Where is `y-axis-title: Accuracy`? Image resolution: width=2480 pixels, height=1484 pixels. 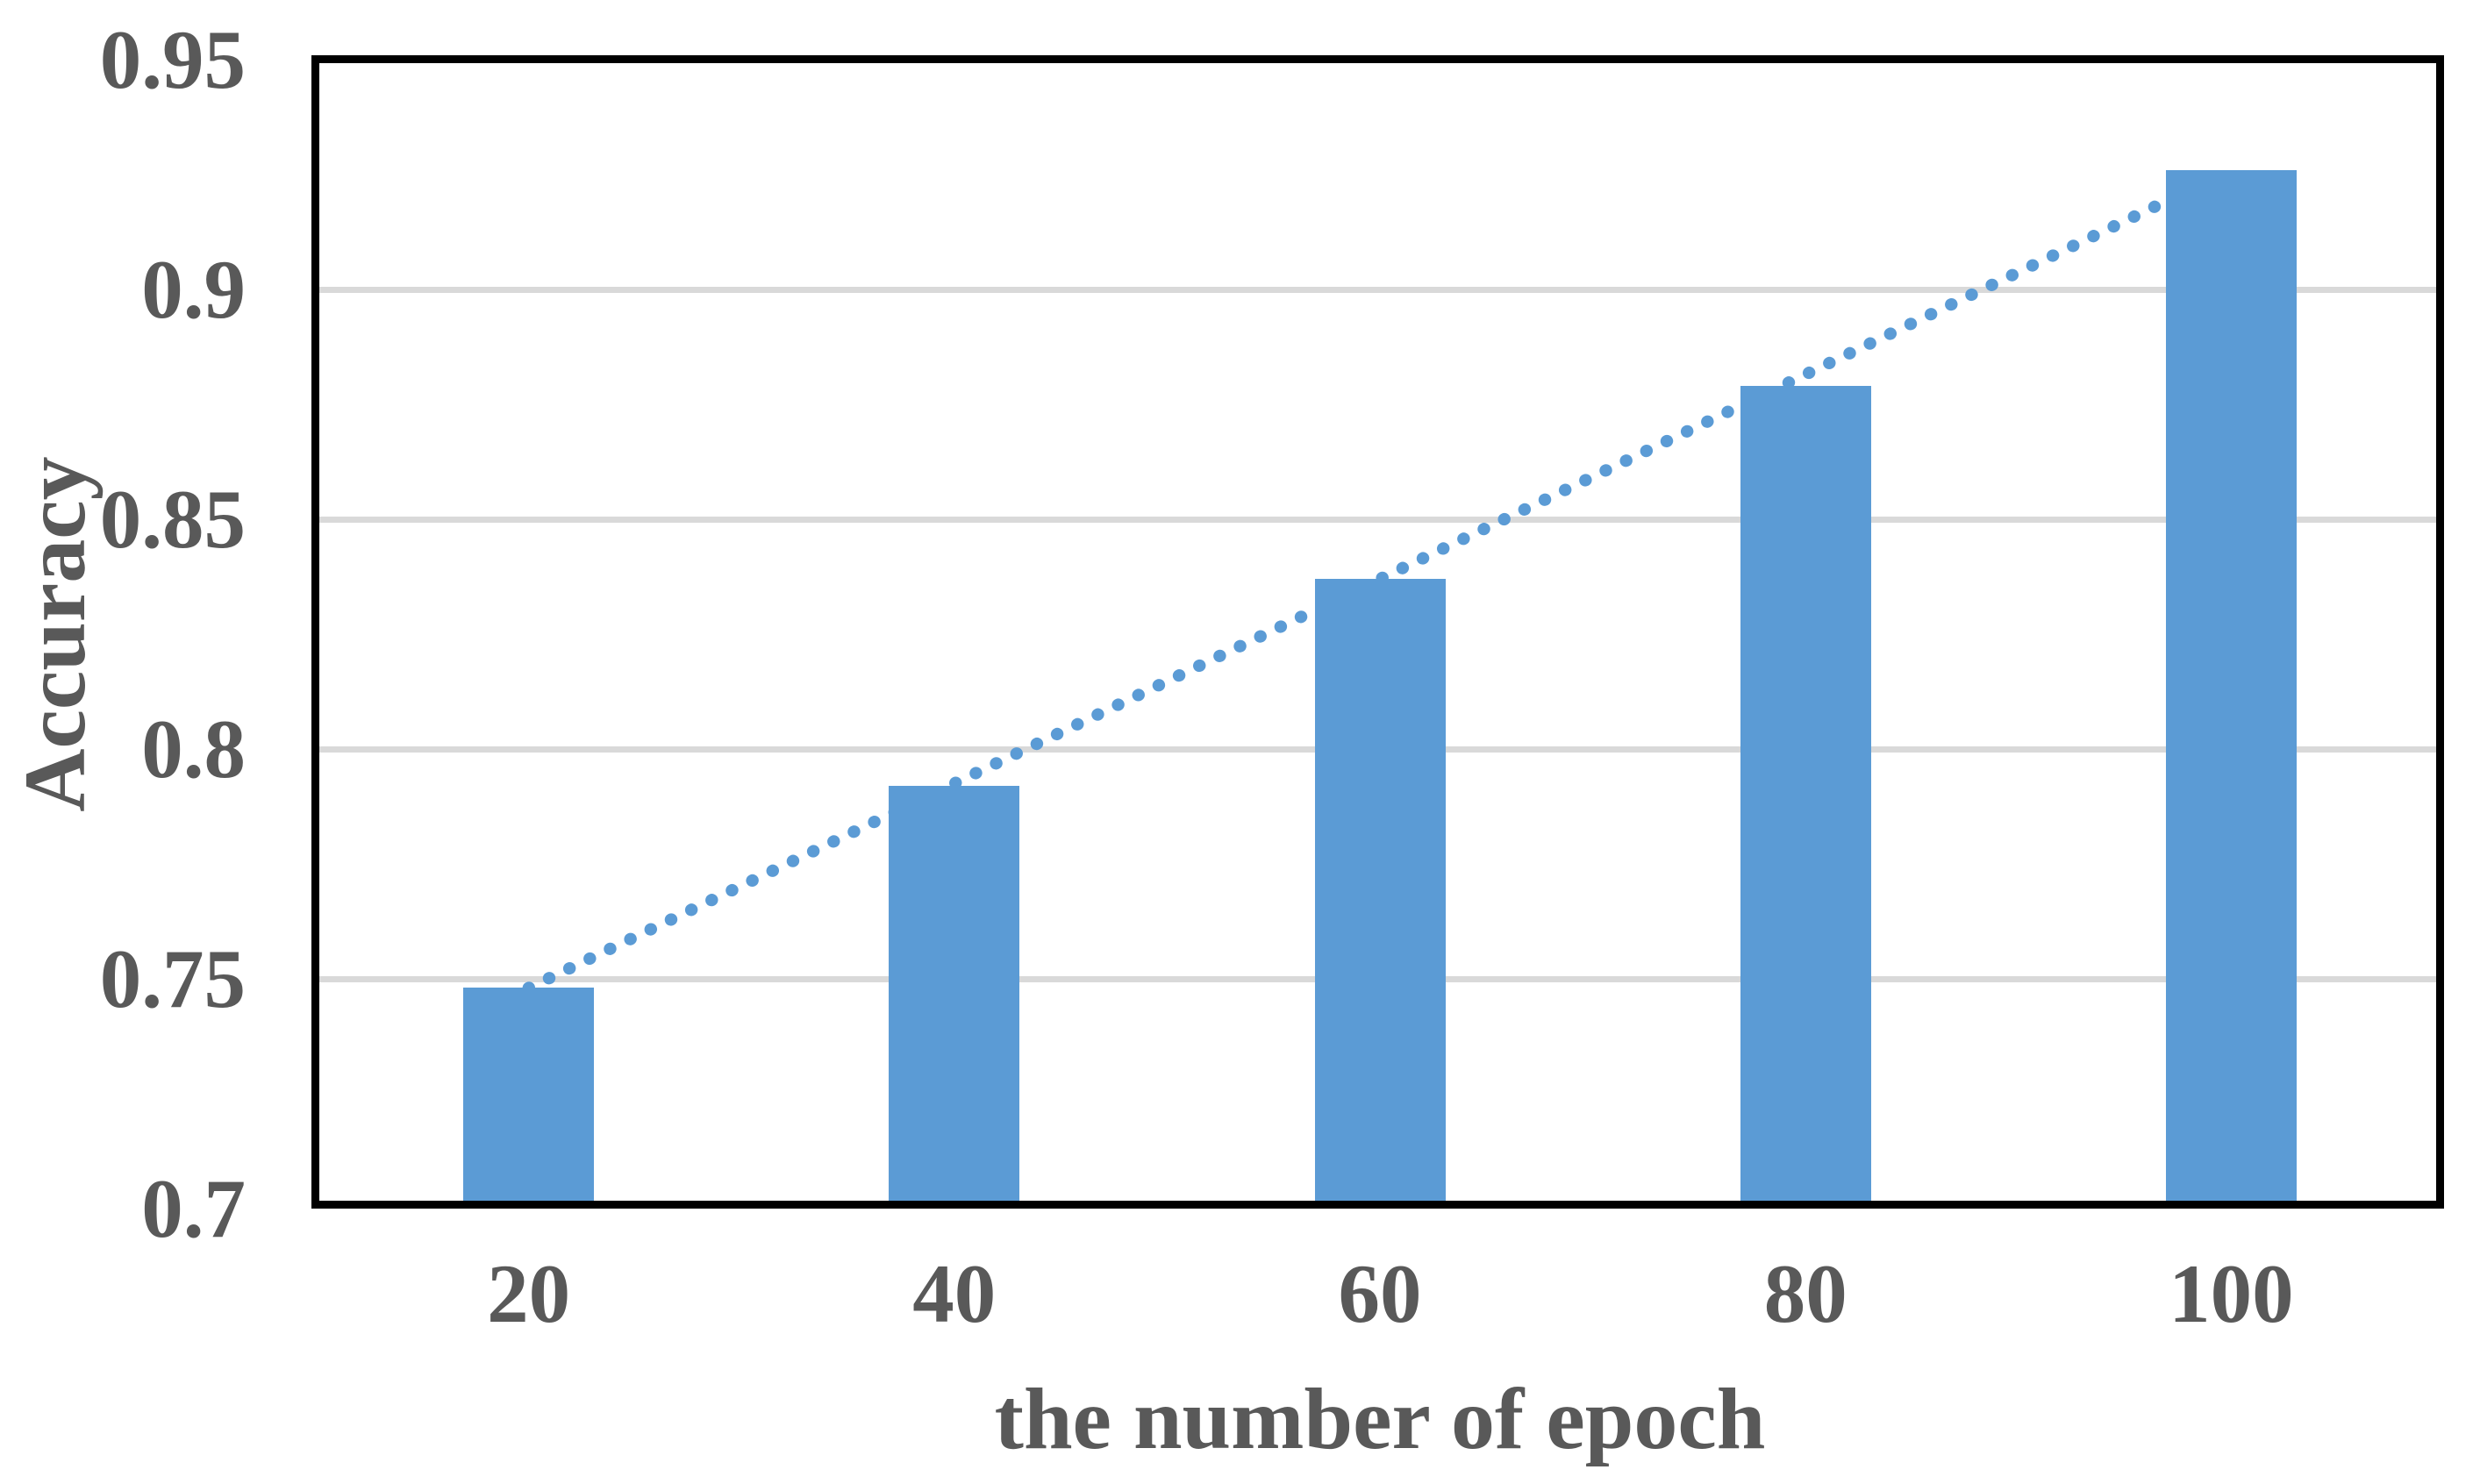
y-axis-title: Accuracy is located at coordinates (55, 634).